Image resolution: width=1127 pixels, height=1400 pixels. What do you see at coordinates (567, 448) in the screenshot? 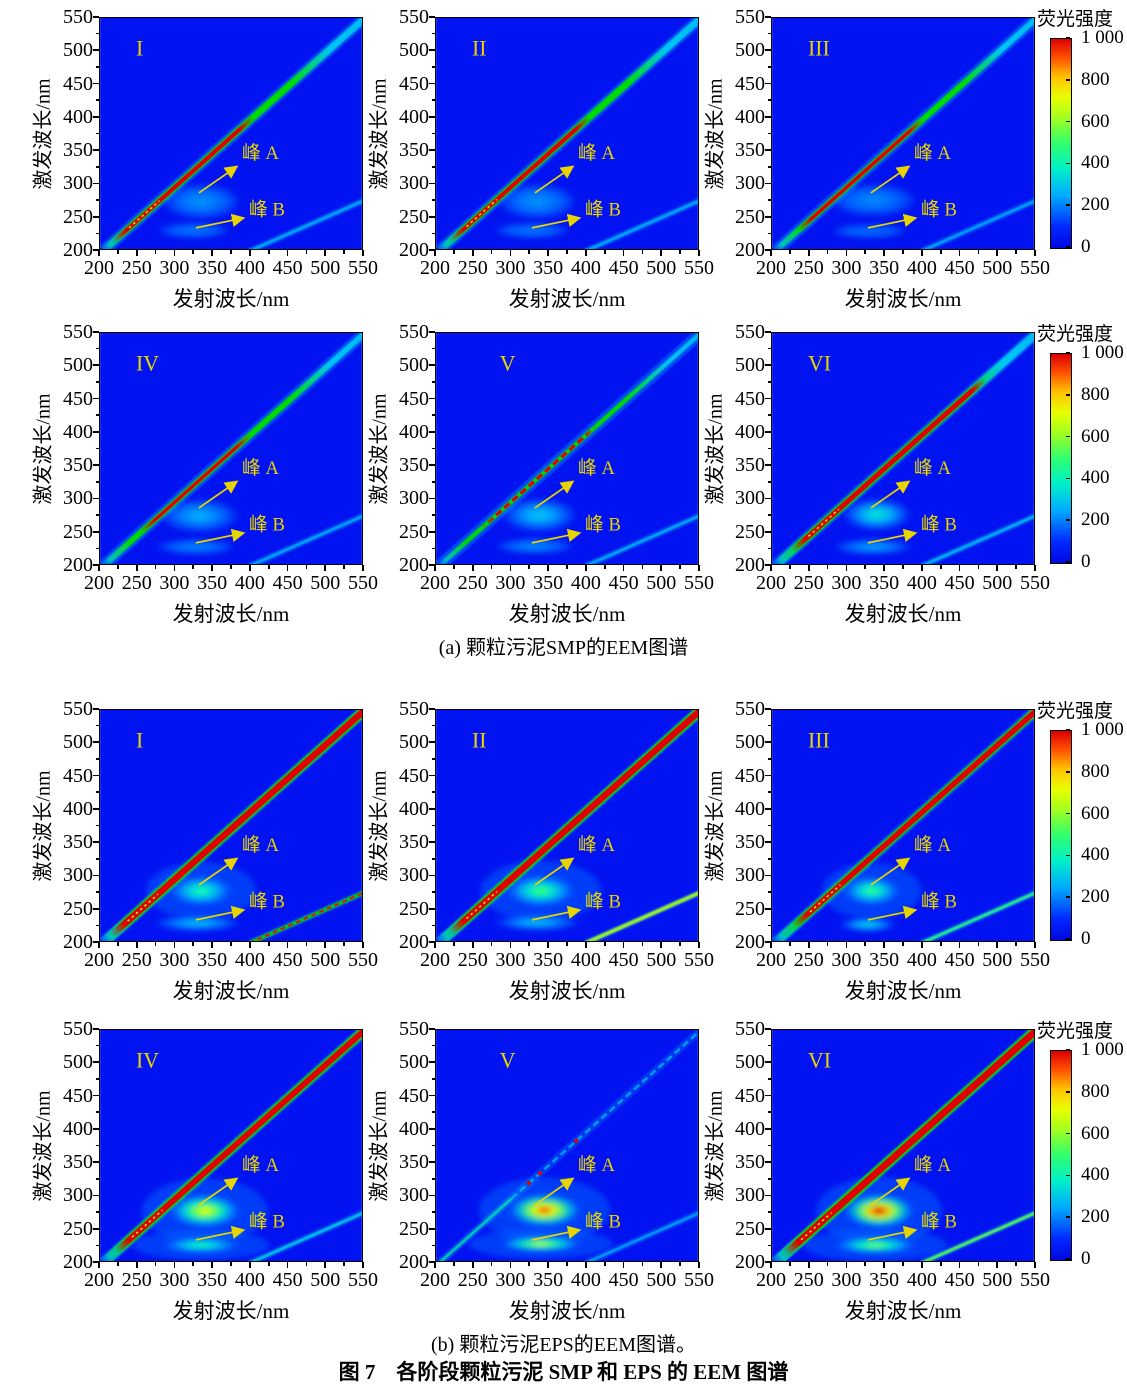
I see `eem-plot-a-V: V 峰 A 峰 B` at bounding box center [567, 448].